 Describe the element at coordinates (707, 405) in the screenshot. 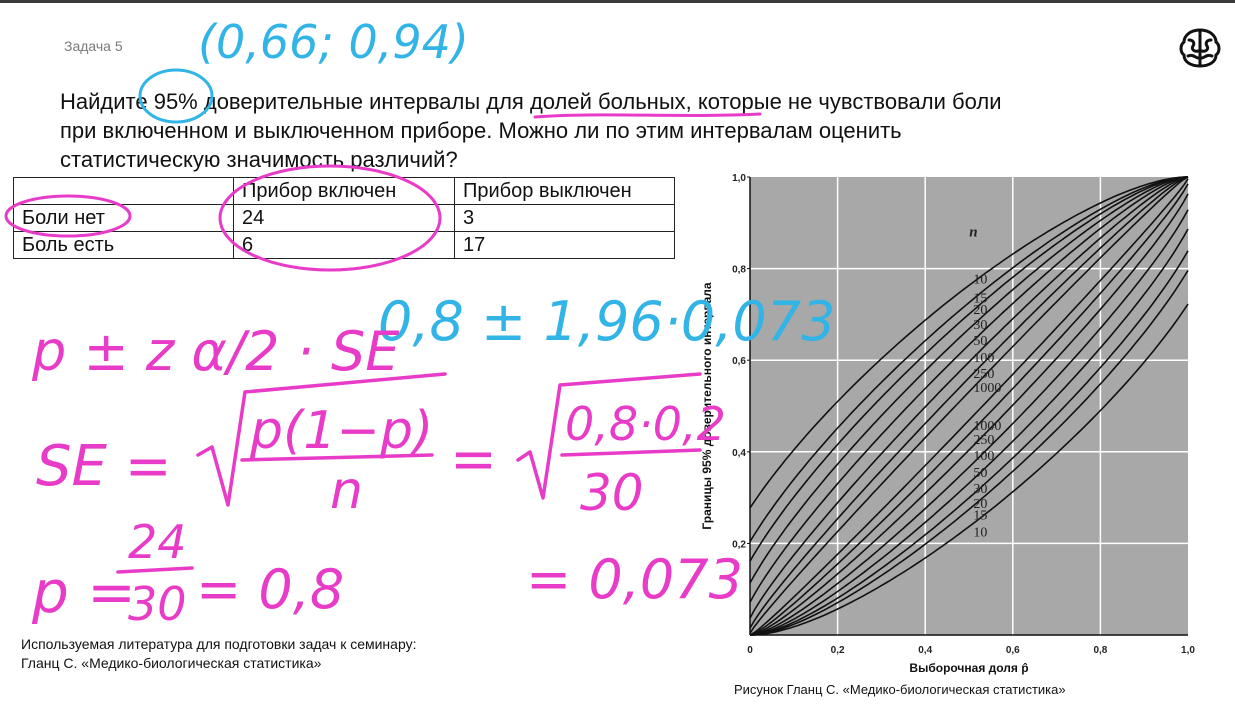

I see `y-axis-title: Границы 95% доверительного интервала` at that location.